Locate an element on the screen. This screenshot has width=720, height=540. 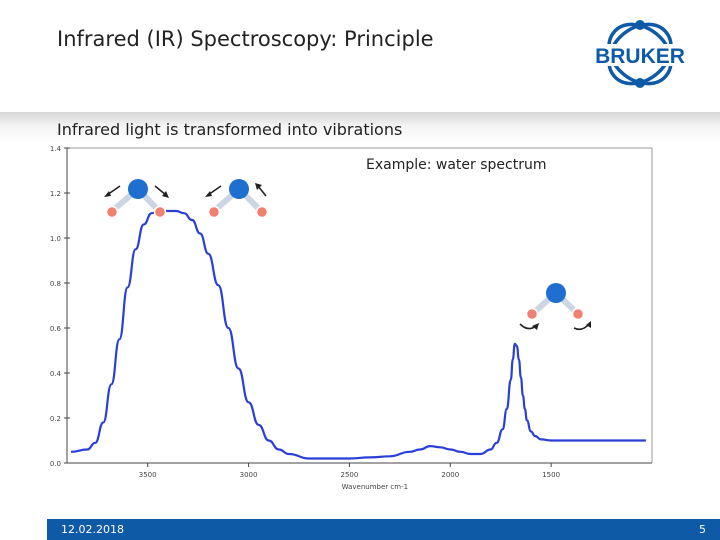
molecule-symmetric-stretch is located at coordinates (136, 199).